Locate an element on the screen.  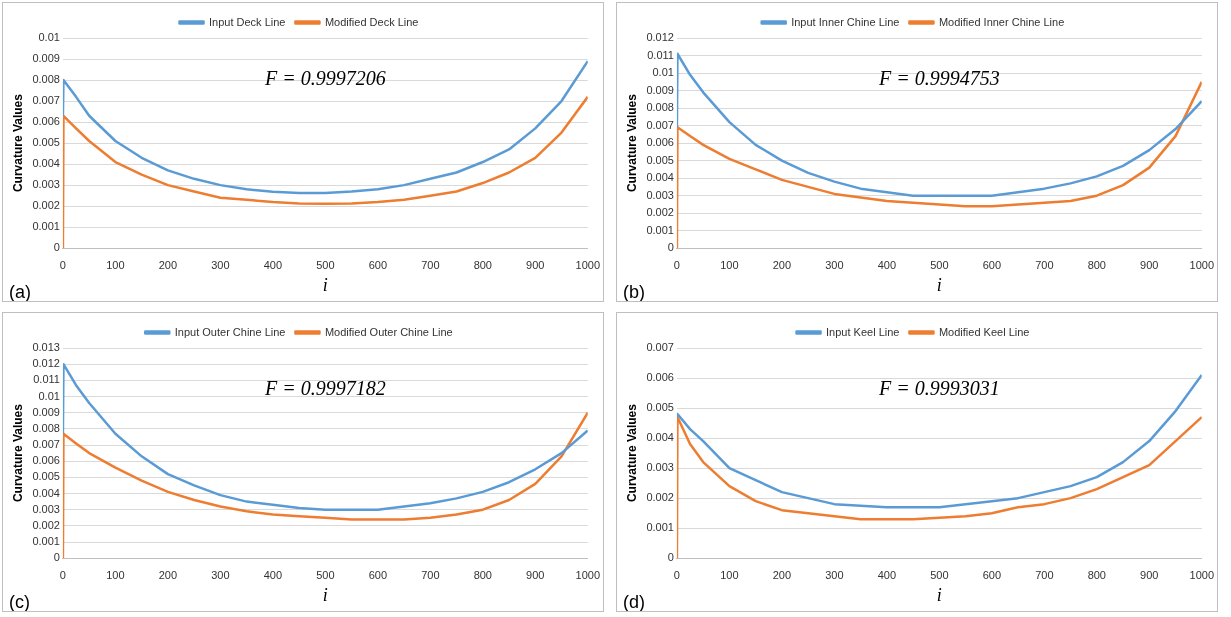
legend-label: Input Outer Chine Line is located at coordinates (230, 331).